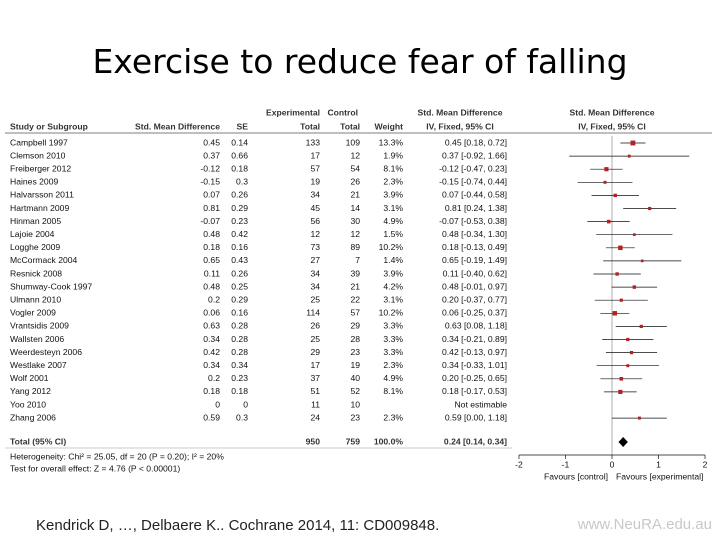 This screenshot has width=720, height=540. Describe the element at coordinates (460, 126) in the screenshot. I see `column-header: IV, Fixed, 95% CI` at that location.